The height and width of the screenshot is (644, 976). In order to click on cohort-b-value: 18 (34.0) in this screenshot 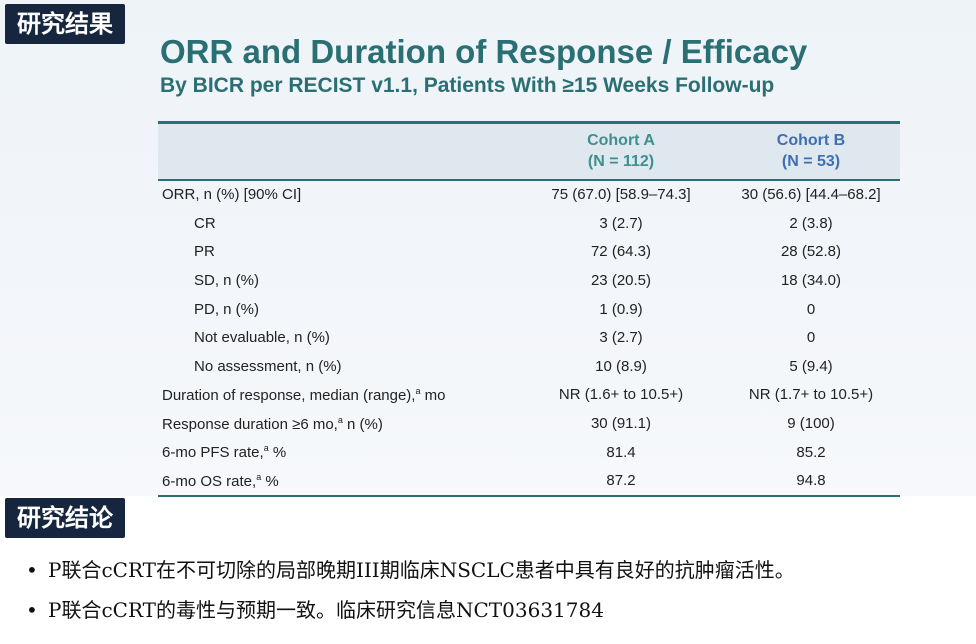, I will do `click(811, 281)`.